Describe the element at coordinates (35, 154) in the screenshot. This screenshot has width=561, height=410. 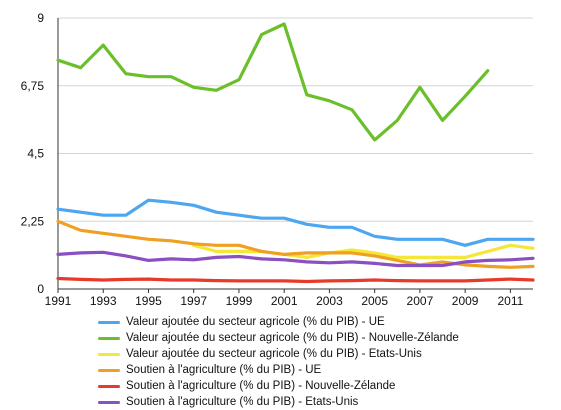
I see `y-tick-label: 4,5` at that location.